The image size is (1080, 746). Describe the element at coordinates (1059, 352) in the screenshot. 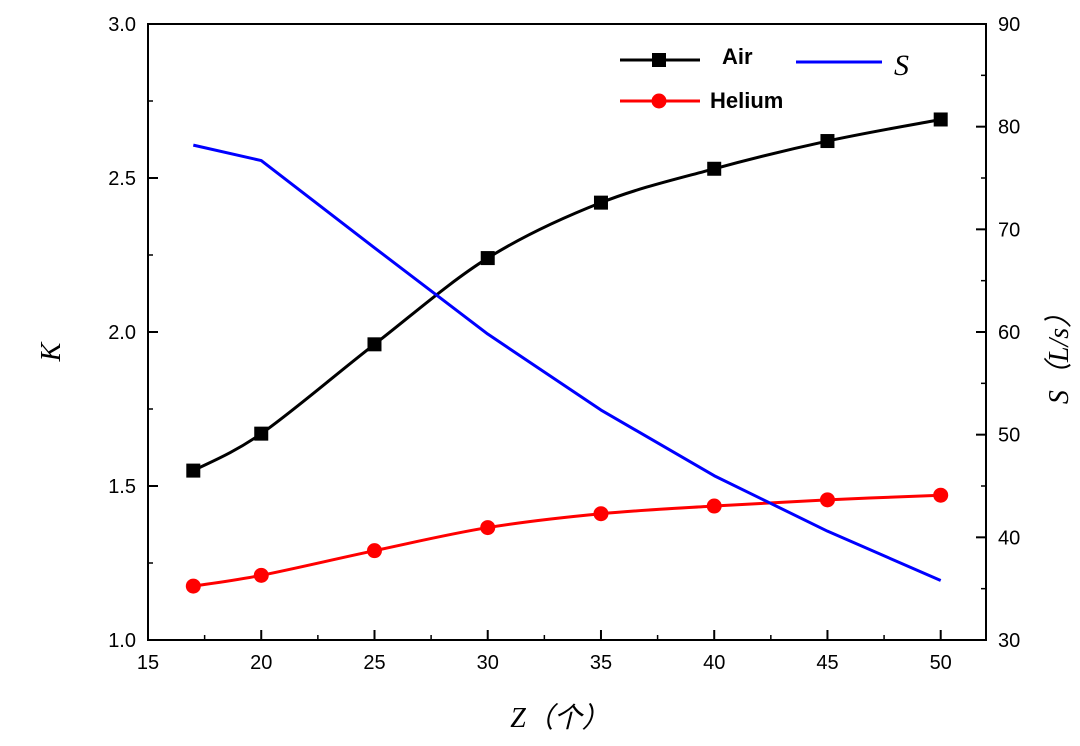

I see `y-right-axis-label: S（L/s）` at that location.